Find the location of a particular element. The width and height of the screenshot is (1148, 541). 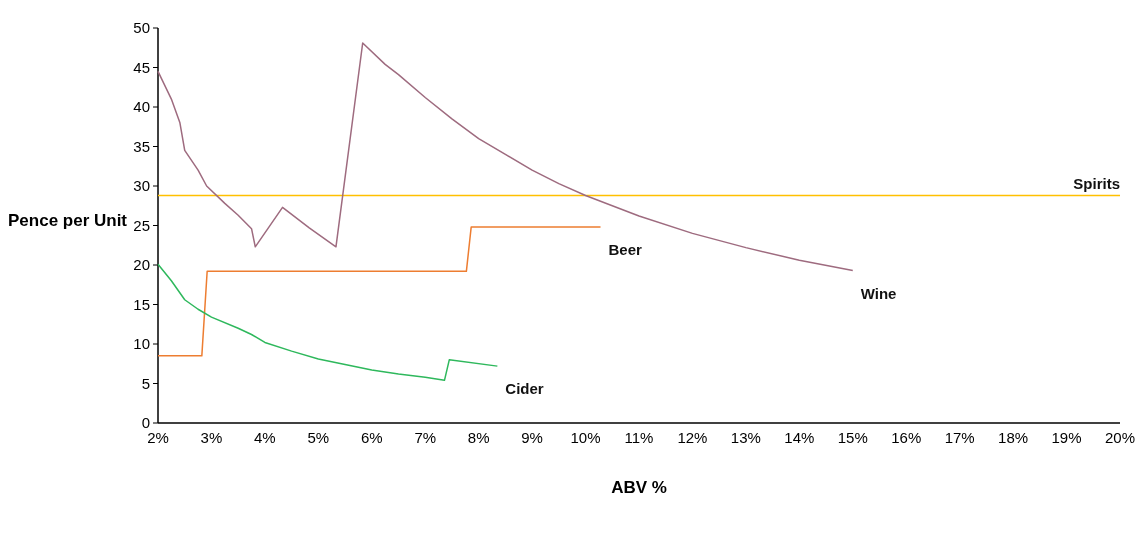

x-tick-label: 13% is located at coordinates (745, 437).